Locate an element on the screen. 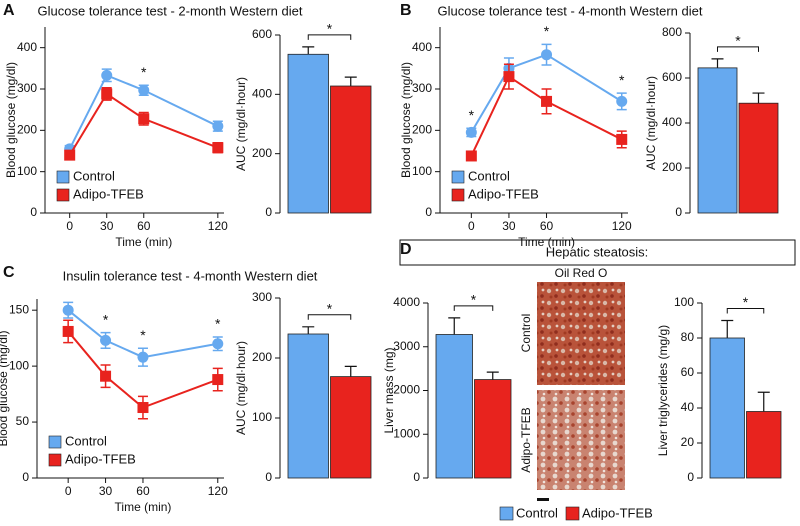  panel-letter: B is located at coordinates (406, 10).